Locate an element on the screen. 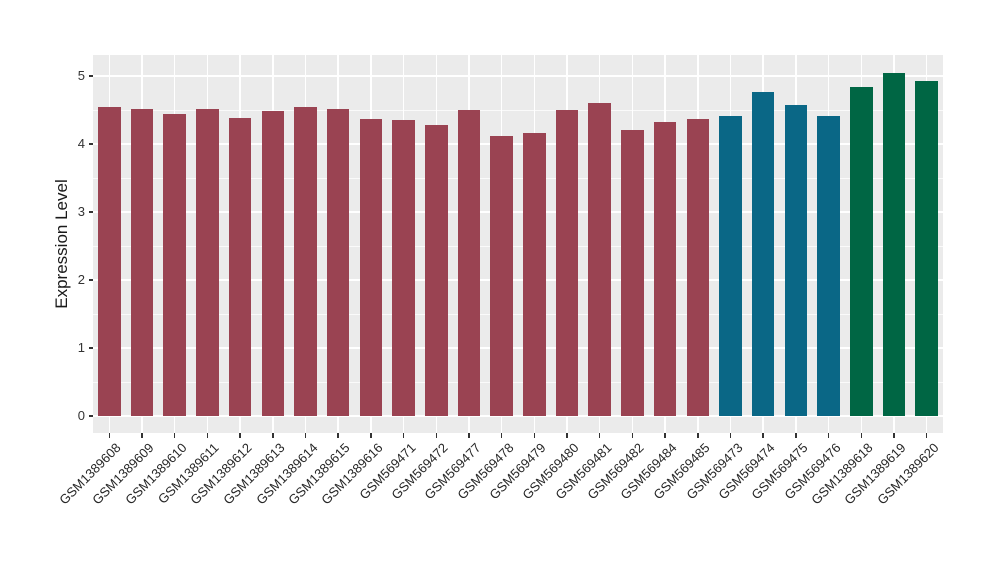 The height and width of the screenshot is (580, 1000). y-axis-title-text: Expression Level is located at coordinates (61, 244).